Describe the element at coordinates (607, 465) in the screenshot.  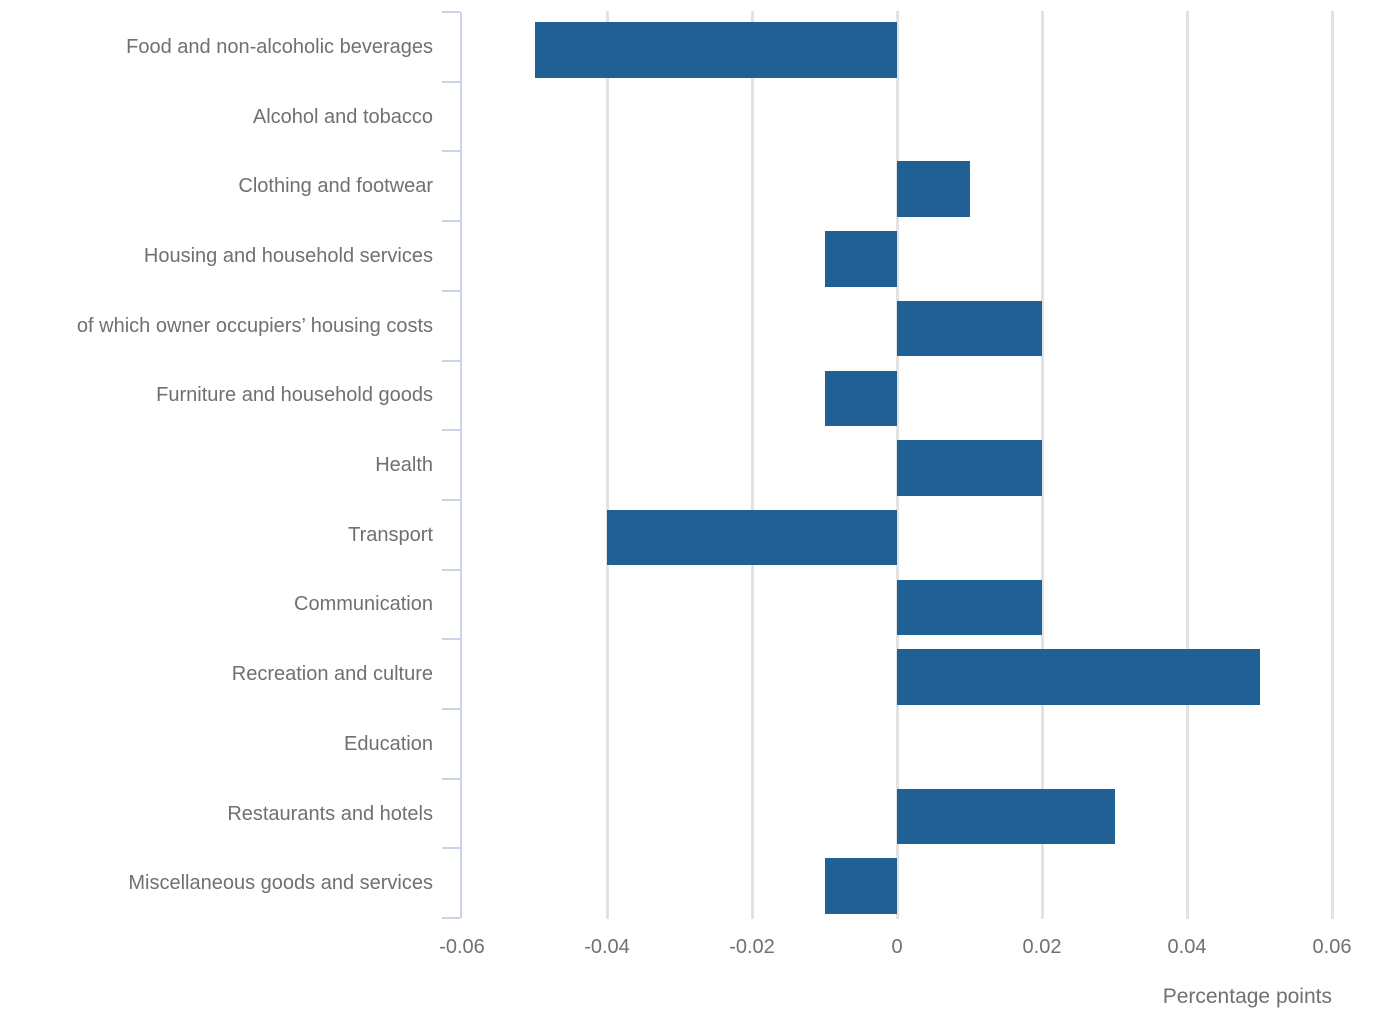
I see `gridline--0.04` at that location.